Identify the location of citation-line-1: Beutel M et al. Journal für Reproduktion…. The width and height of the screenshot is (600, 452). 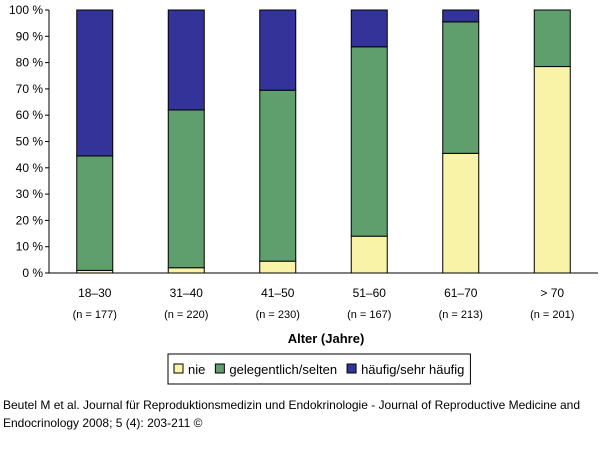
(291, 405).